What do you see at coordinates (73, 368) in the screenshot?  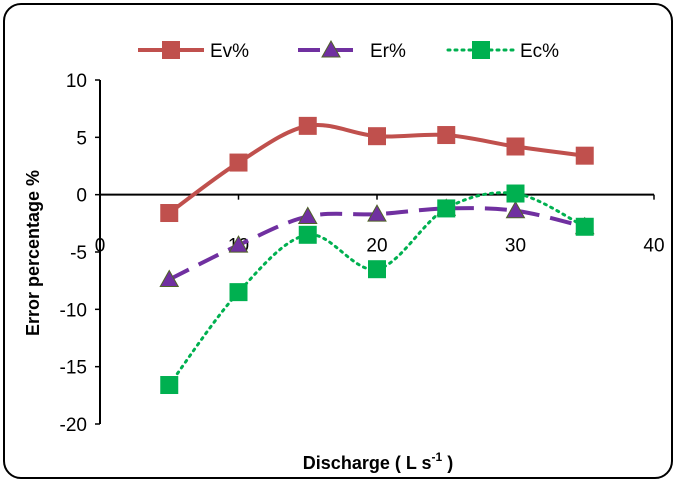 I see `y-tick-label: -15` at bounding box center [73, 368].